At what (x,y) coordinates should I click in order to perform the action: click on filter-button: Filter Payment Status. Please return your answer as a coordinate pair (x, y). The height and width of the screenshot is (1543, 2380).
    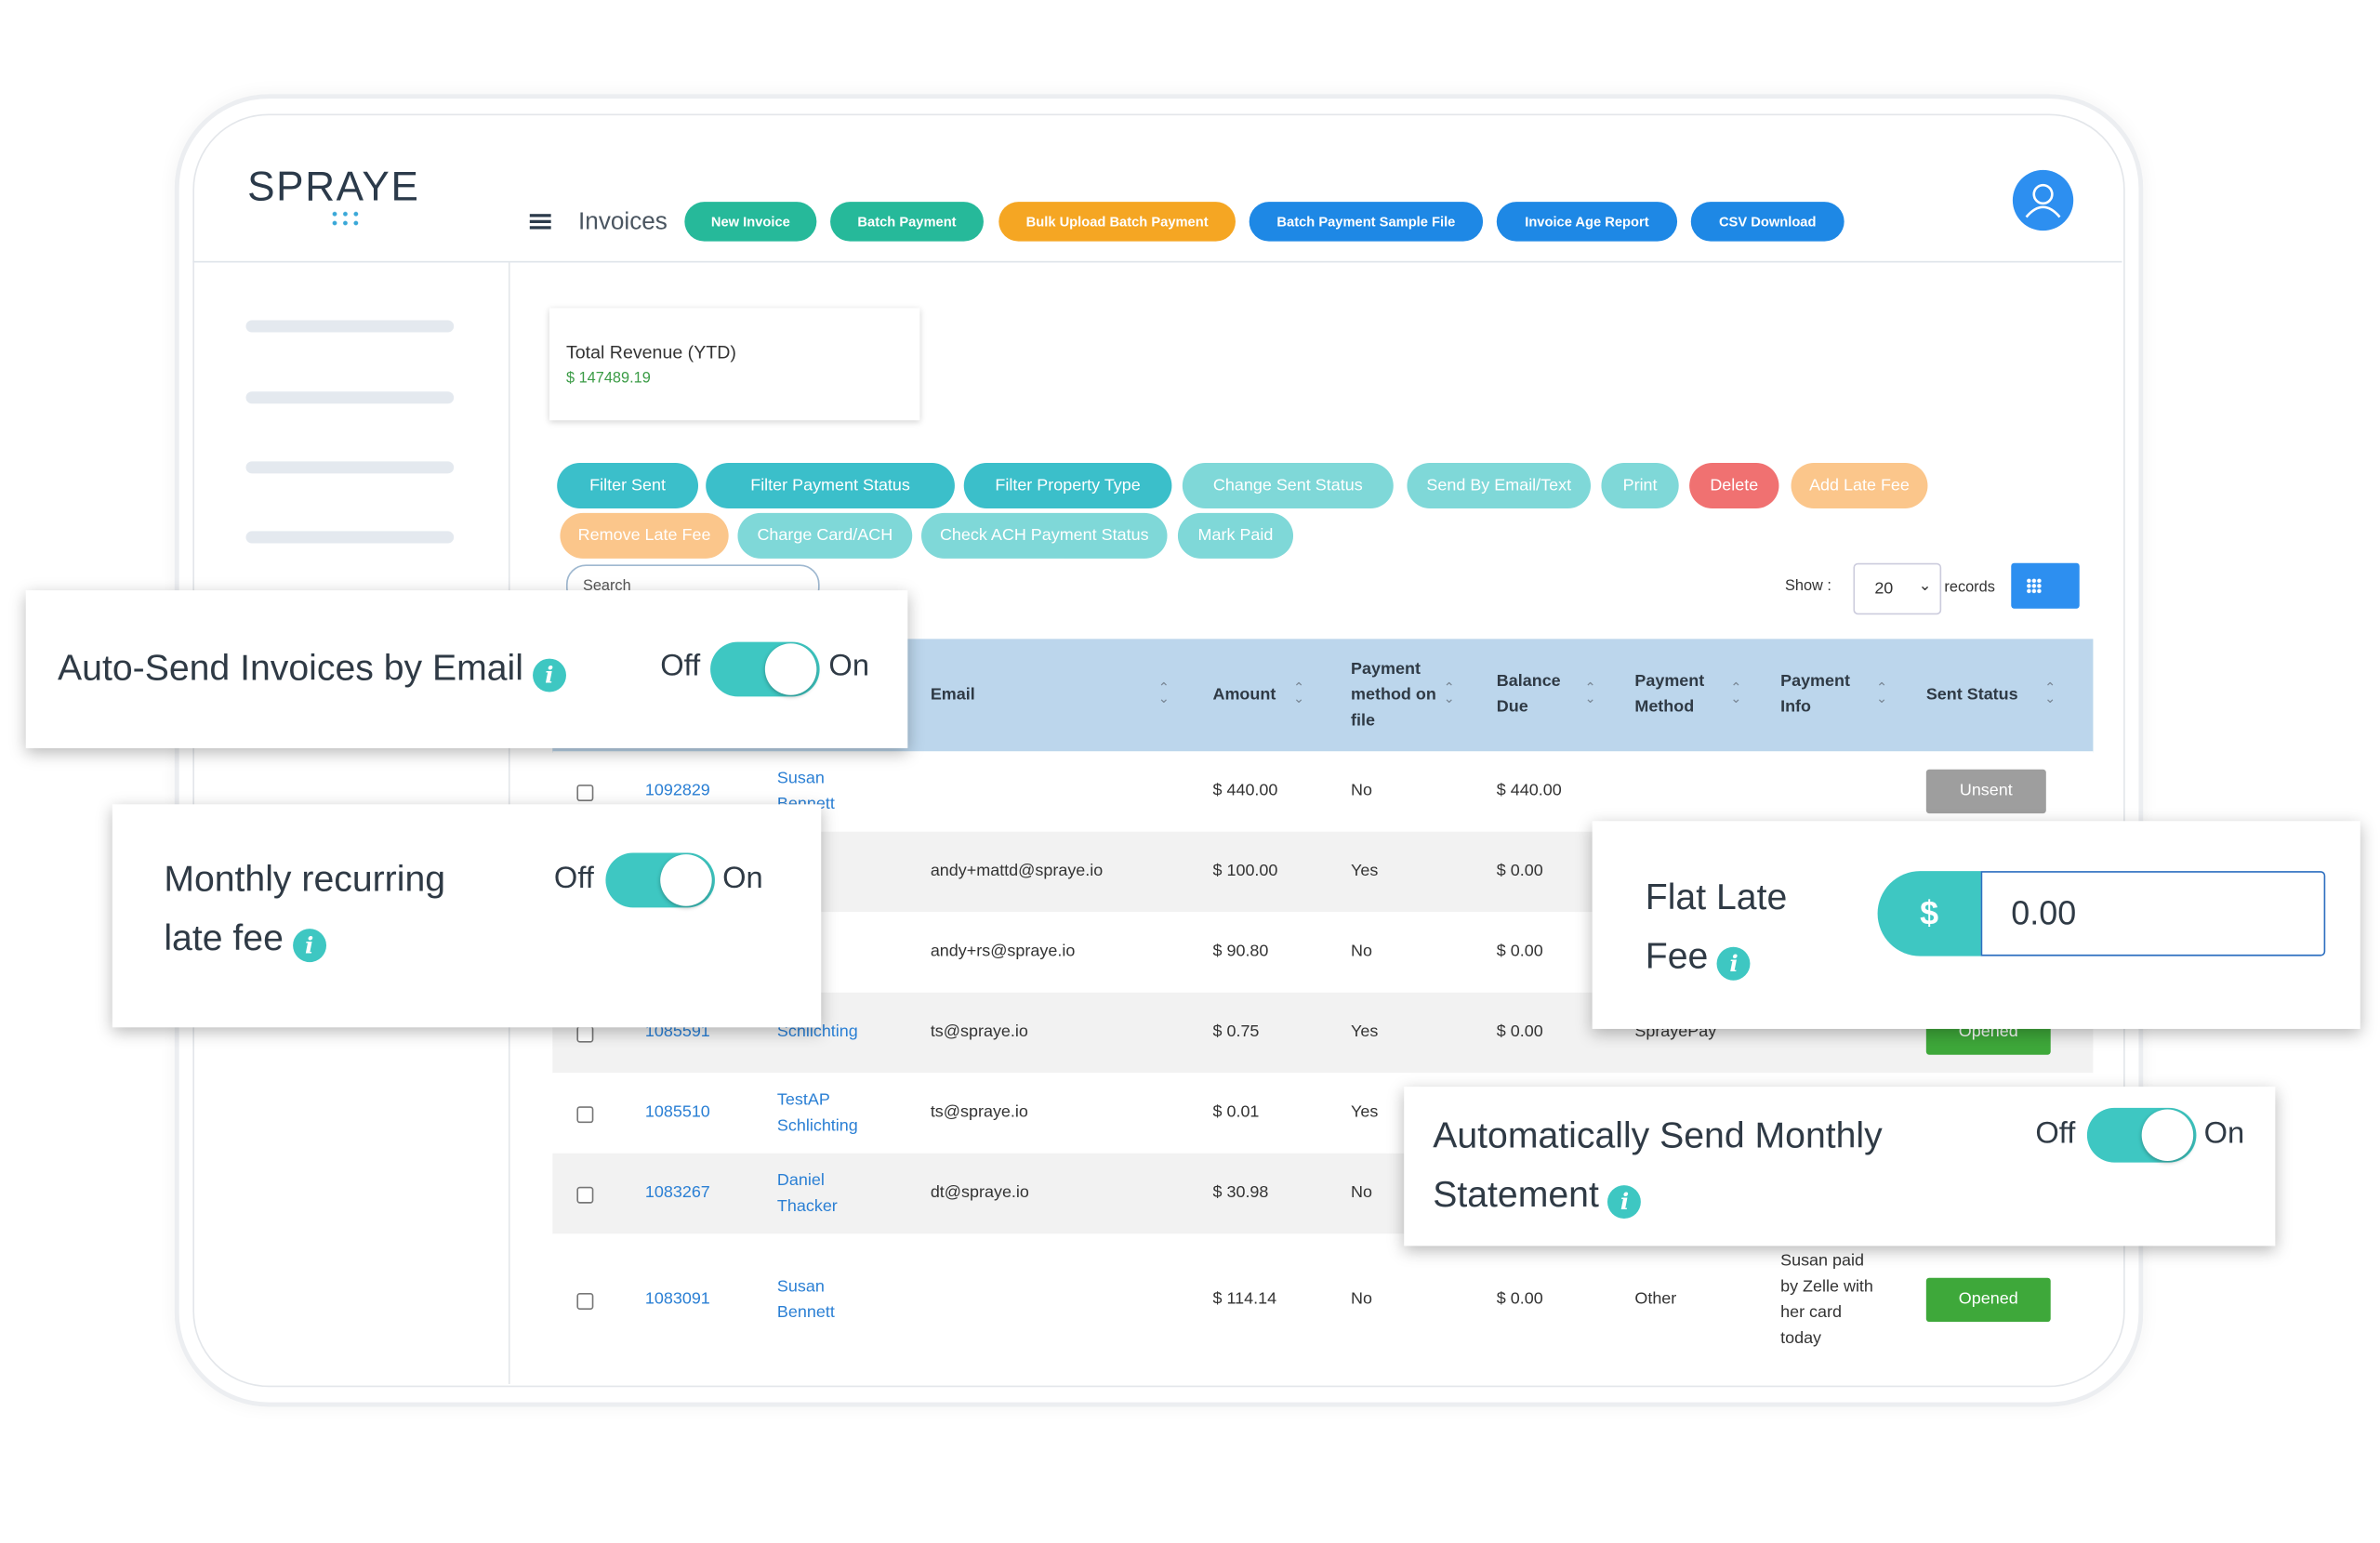
    Looking at the image, I should click on (830, 485).